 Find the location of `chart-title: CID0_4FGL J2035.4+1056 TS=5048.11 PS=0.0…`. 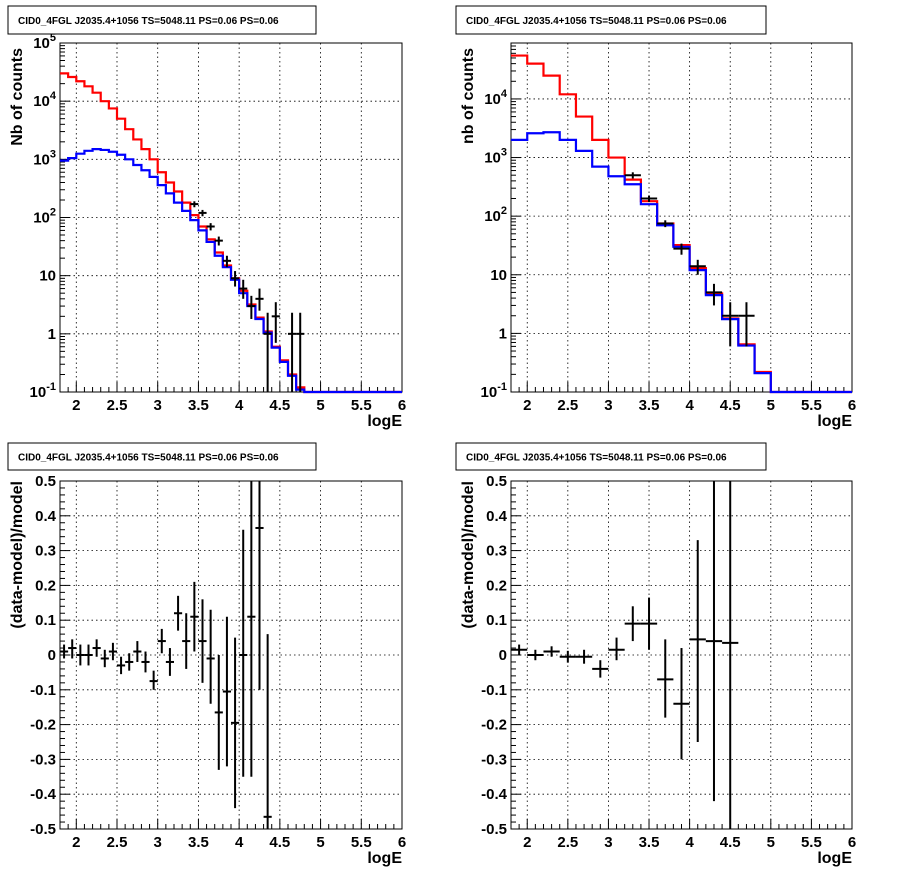

chart-title: CID0_4FGL J2035.4+1056 TS=5048.11 PS=0.0… is located at coordinates (596, 21).